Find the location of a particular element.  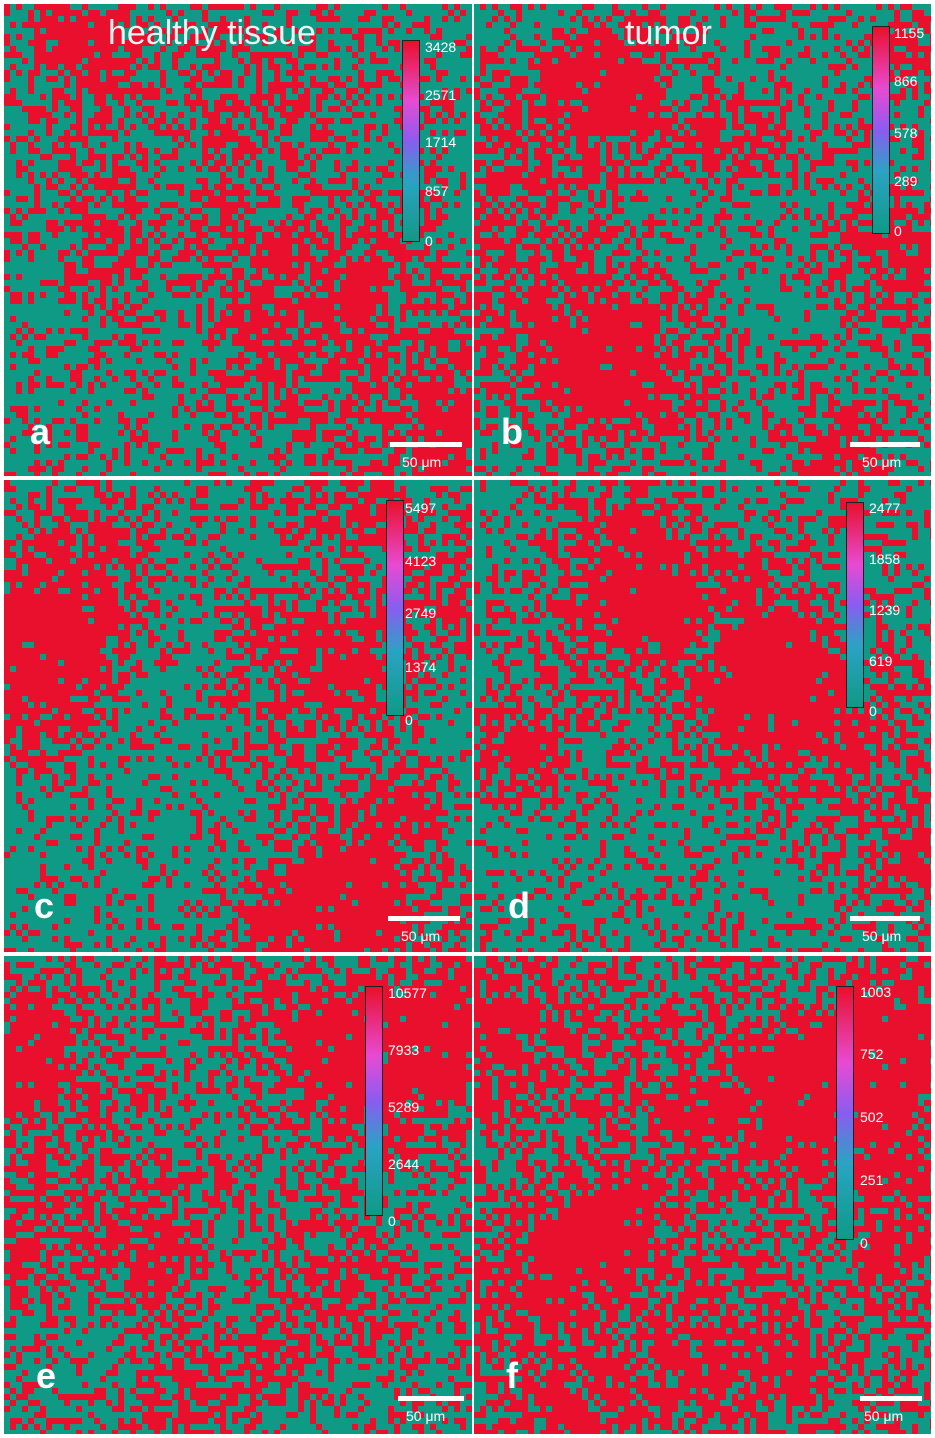

colorbar-tick: 1858 is located at coordinates (885, 559).